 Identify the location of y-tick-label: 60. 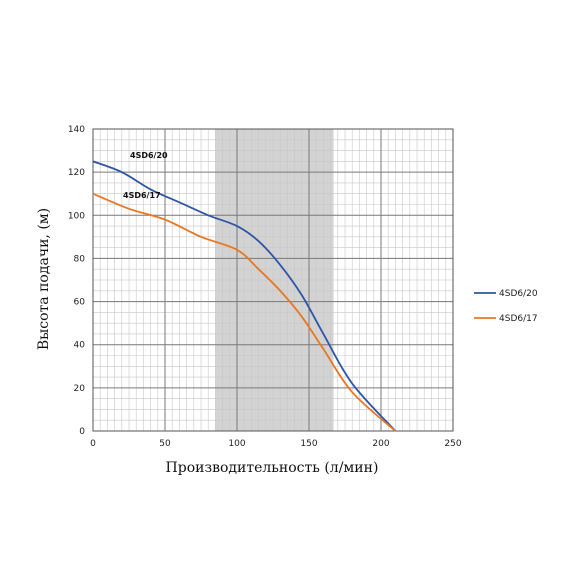
(80, 303).